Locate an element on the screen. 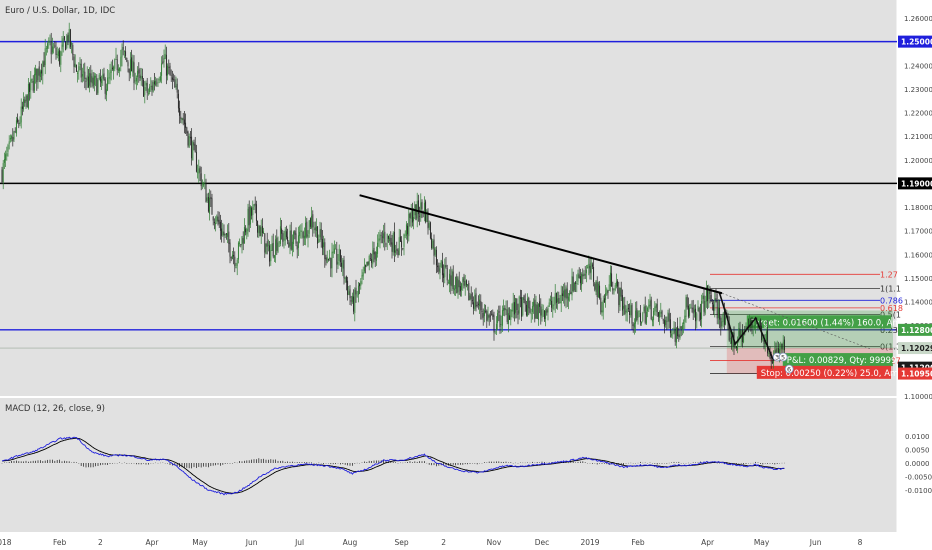 This screenshot has width=932, height=550. time-tick-label: Sep is located at coordinates (402, 542).